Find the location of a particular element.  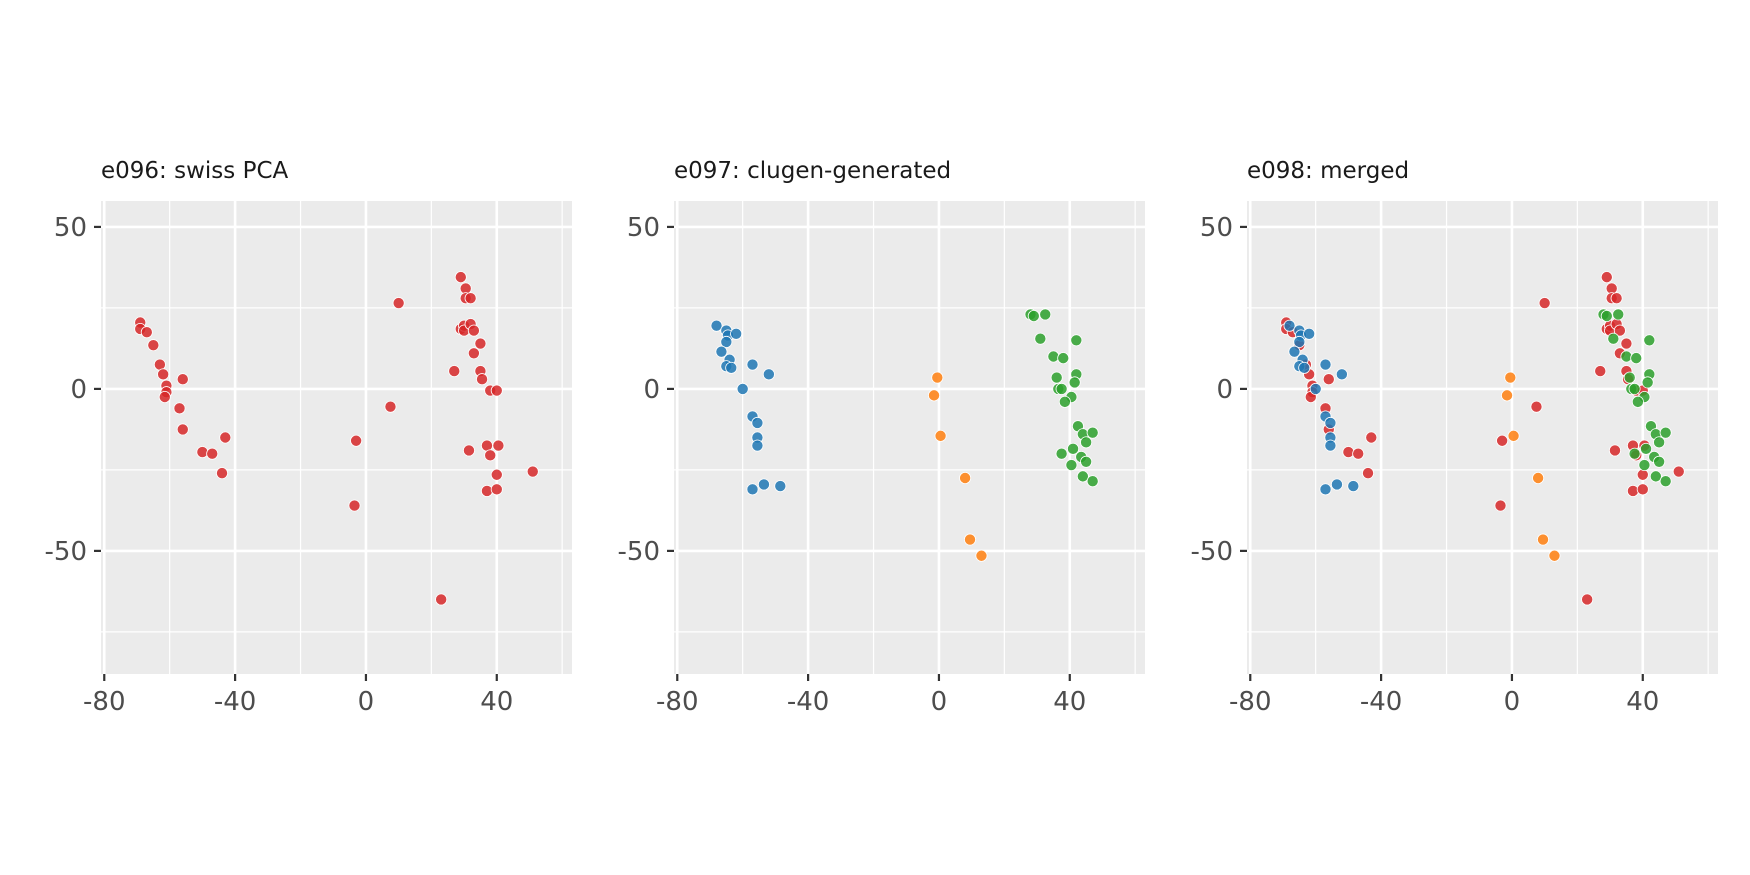

x-tick-label: -80 is located at coordinates (104, 702).